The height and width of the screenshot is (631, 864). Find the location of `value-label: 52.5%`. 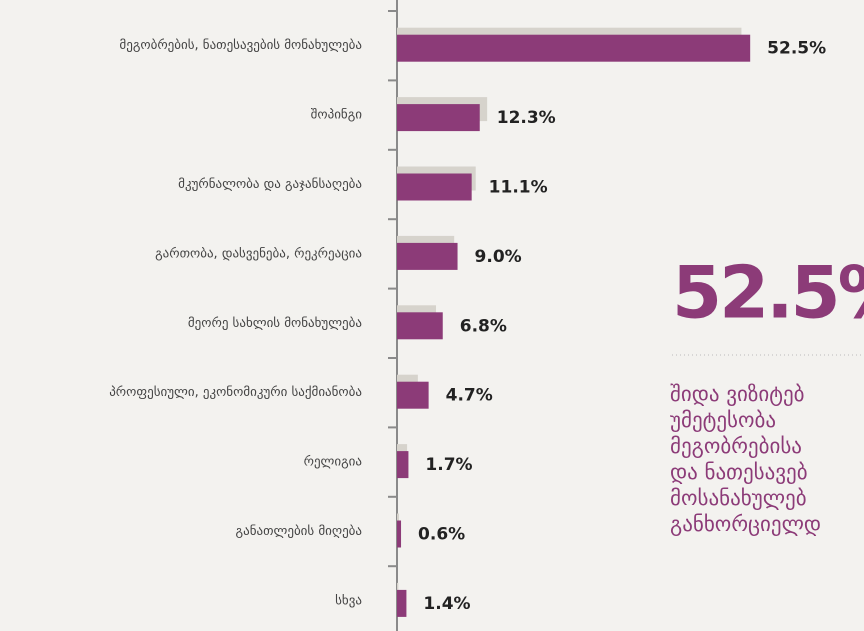

value-label: 52.5% is located at coordinates (796, 49).